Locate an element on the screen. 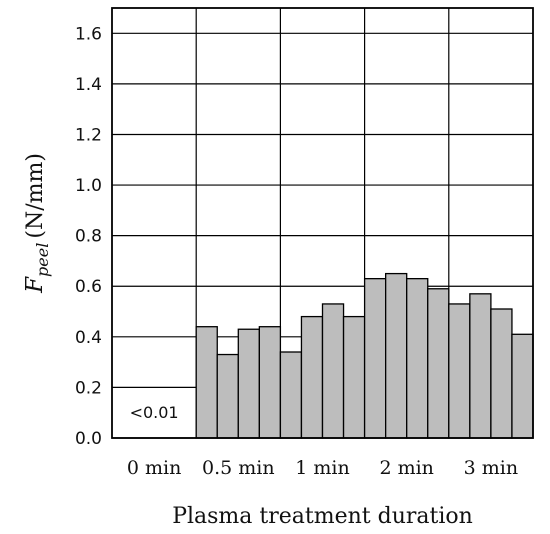 The width and height of the screenshot is (550, 534). y-tick-label: 1.6 is located at coordinates (88, 34).